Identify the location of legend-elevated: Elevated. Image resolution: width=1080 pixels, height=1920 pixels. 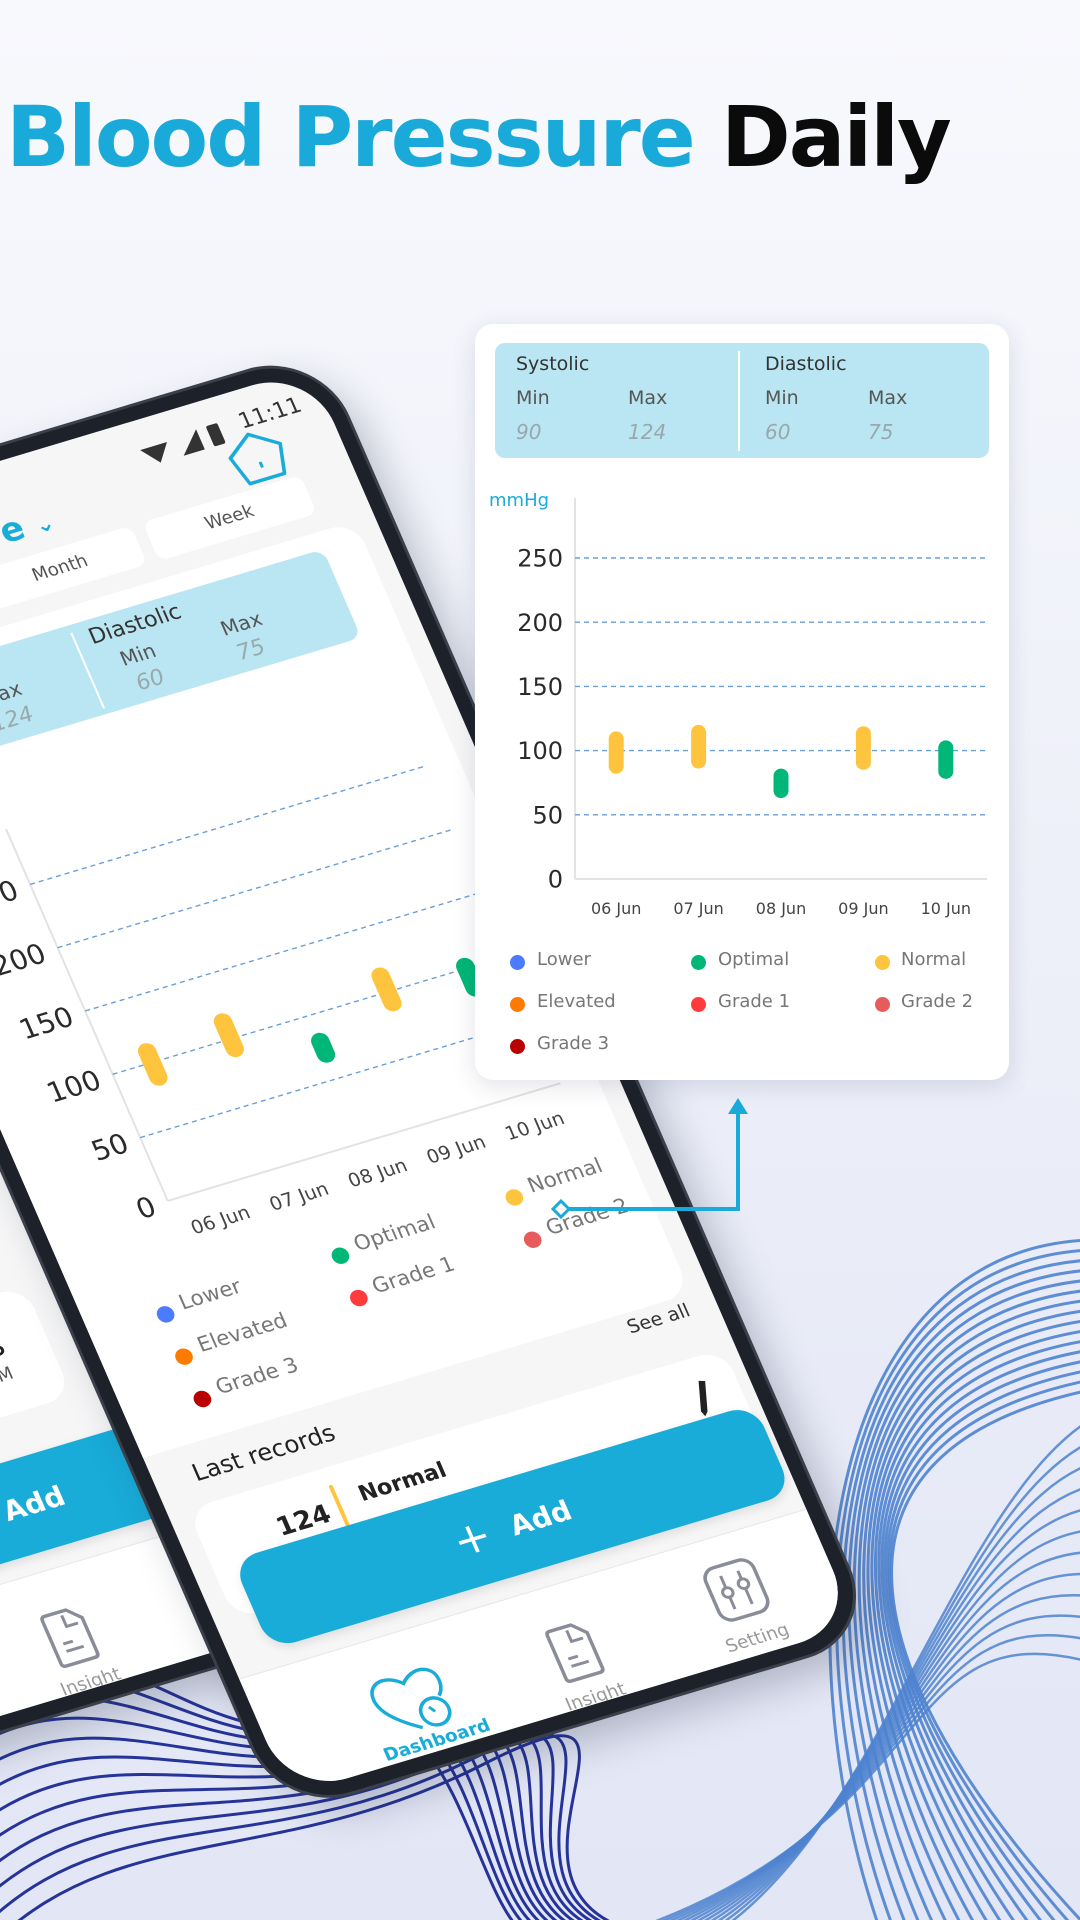
(576, 1001).